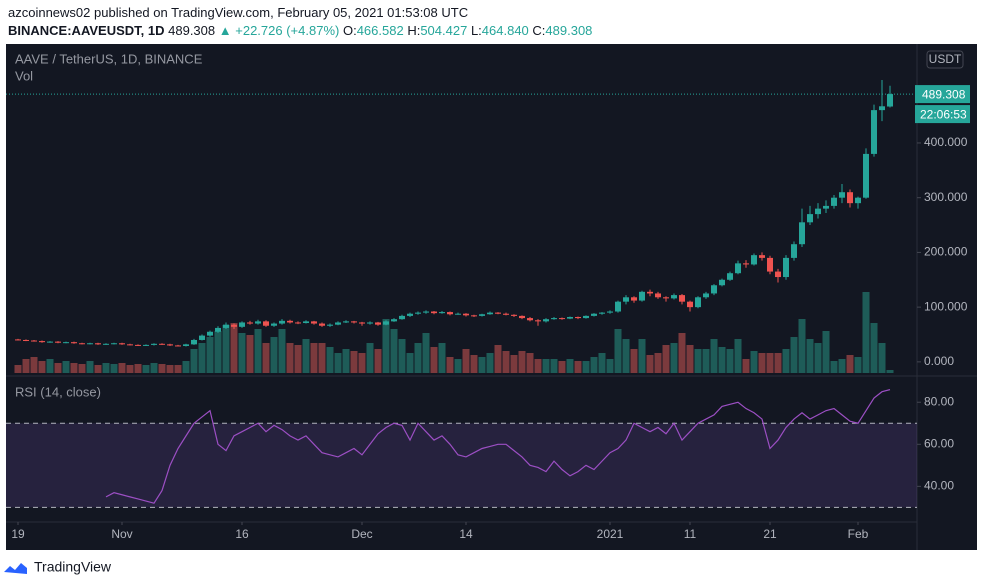  What do you see at coordinates (946, 306) in the screenshot?
I see `y-tick-label: 100.000` at bounding box center [946, 306].